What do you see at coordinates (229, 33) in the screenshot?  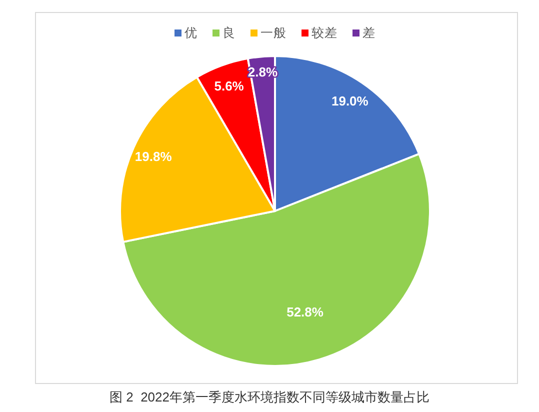 I see `legend-label: 良` at bounding box center [229, 33].